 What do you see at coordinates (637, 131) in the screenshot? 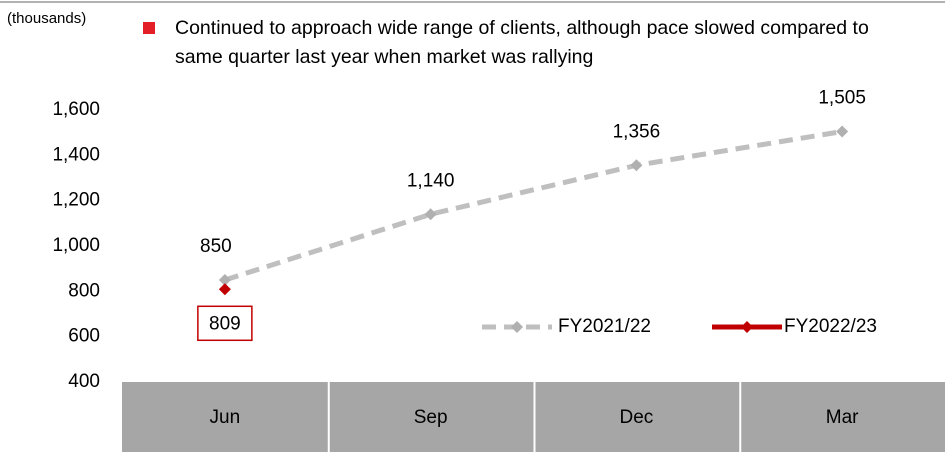
I see `data-label: 1,356` at bounding box center [637, 131].